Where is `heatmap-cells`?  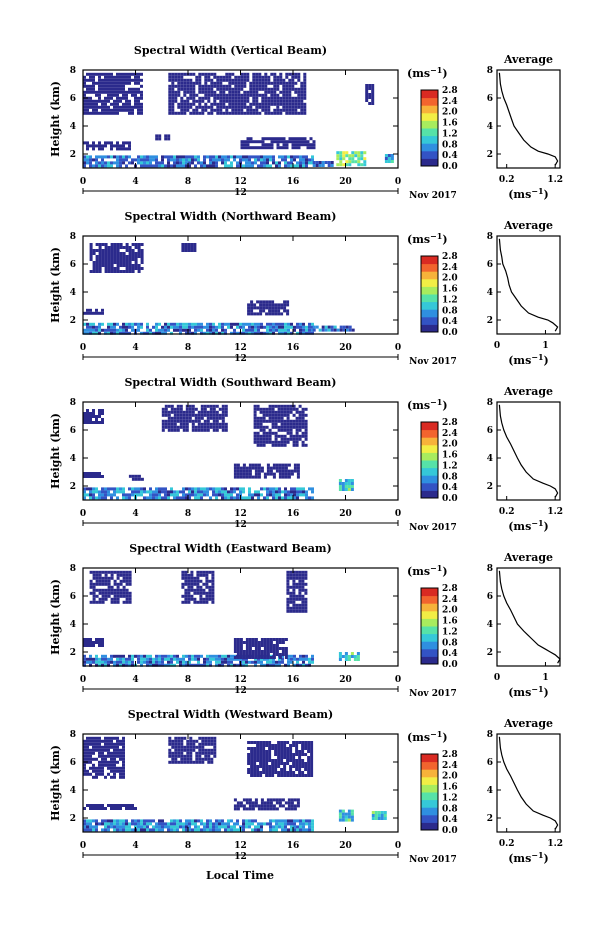 heatmap-cells is located at coordinates (219, 289).